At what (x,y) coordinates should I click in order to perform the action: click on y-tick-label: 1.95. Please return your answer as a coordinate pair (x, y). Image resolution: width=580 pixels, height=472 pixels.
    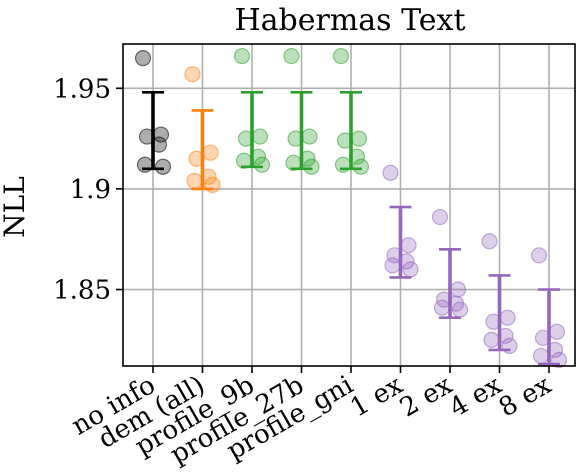
    Looking at the image, I should click on (82, 89).